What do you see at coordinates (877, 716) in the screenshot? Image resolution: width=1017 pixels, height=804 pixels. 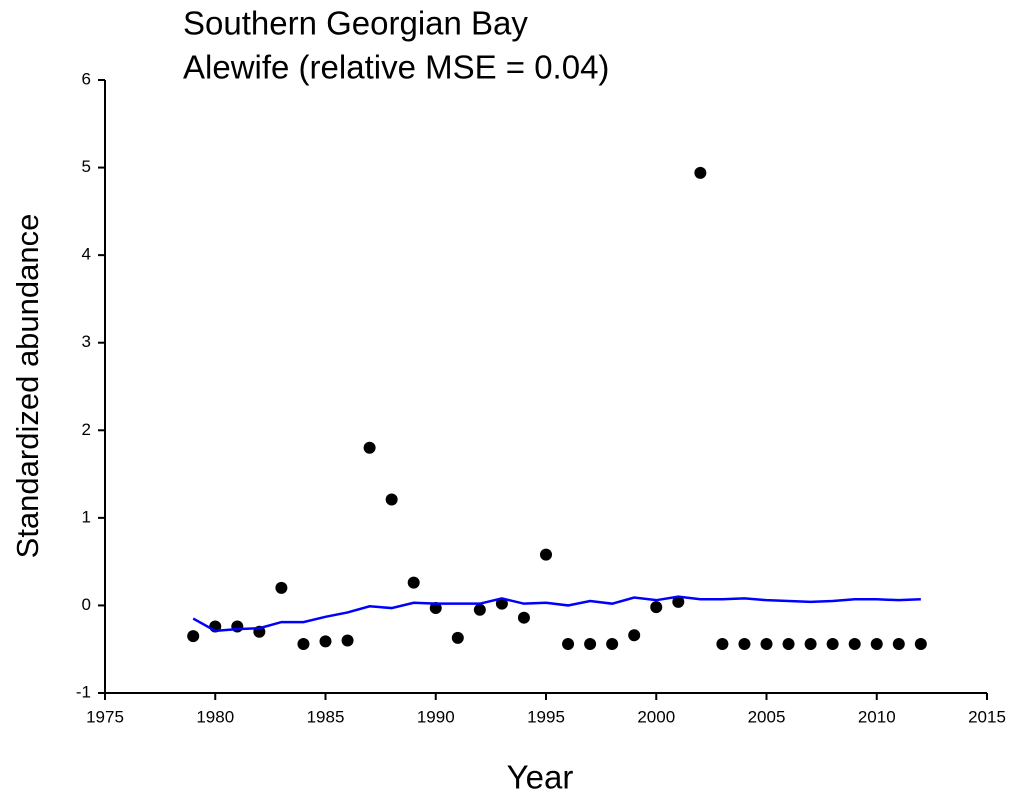 I see `x-tick-label: 2010` at bounding box center [877, 716].